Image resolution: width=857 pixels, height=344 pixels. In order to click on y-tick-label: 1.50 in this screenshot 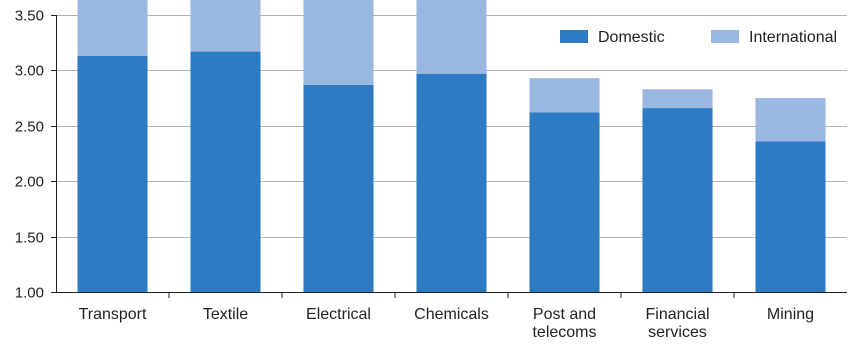, I will do `click(29, 238)`.